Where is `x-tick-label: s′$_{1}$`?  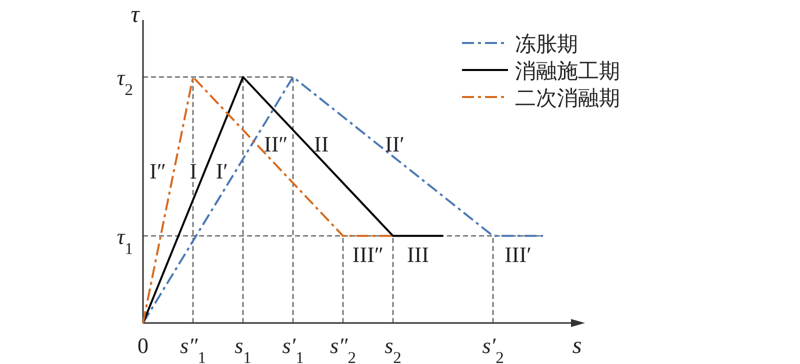 x-tick-label: s′$_{1}$ is located at coordinates (293, 348).